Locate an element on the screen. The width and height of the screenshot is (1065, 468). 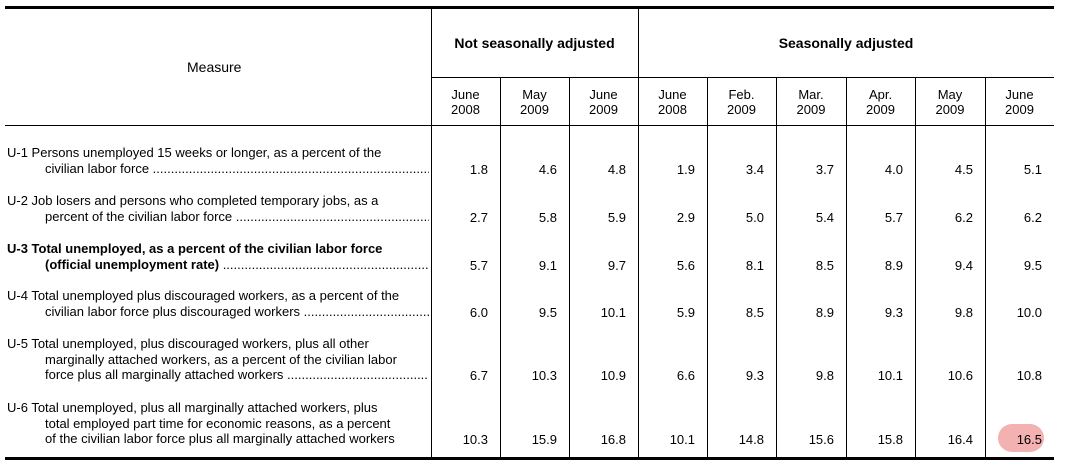
column-header-month: Feb. is located at coordinates (741, 94).